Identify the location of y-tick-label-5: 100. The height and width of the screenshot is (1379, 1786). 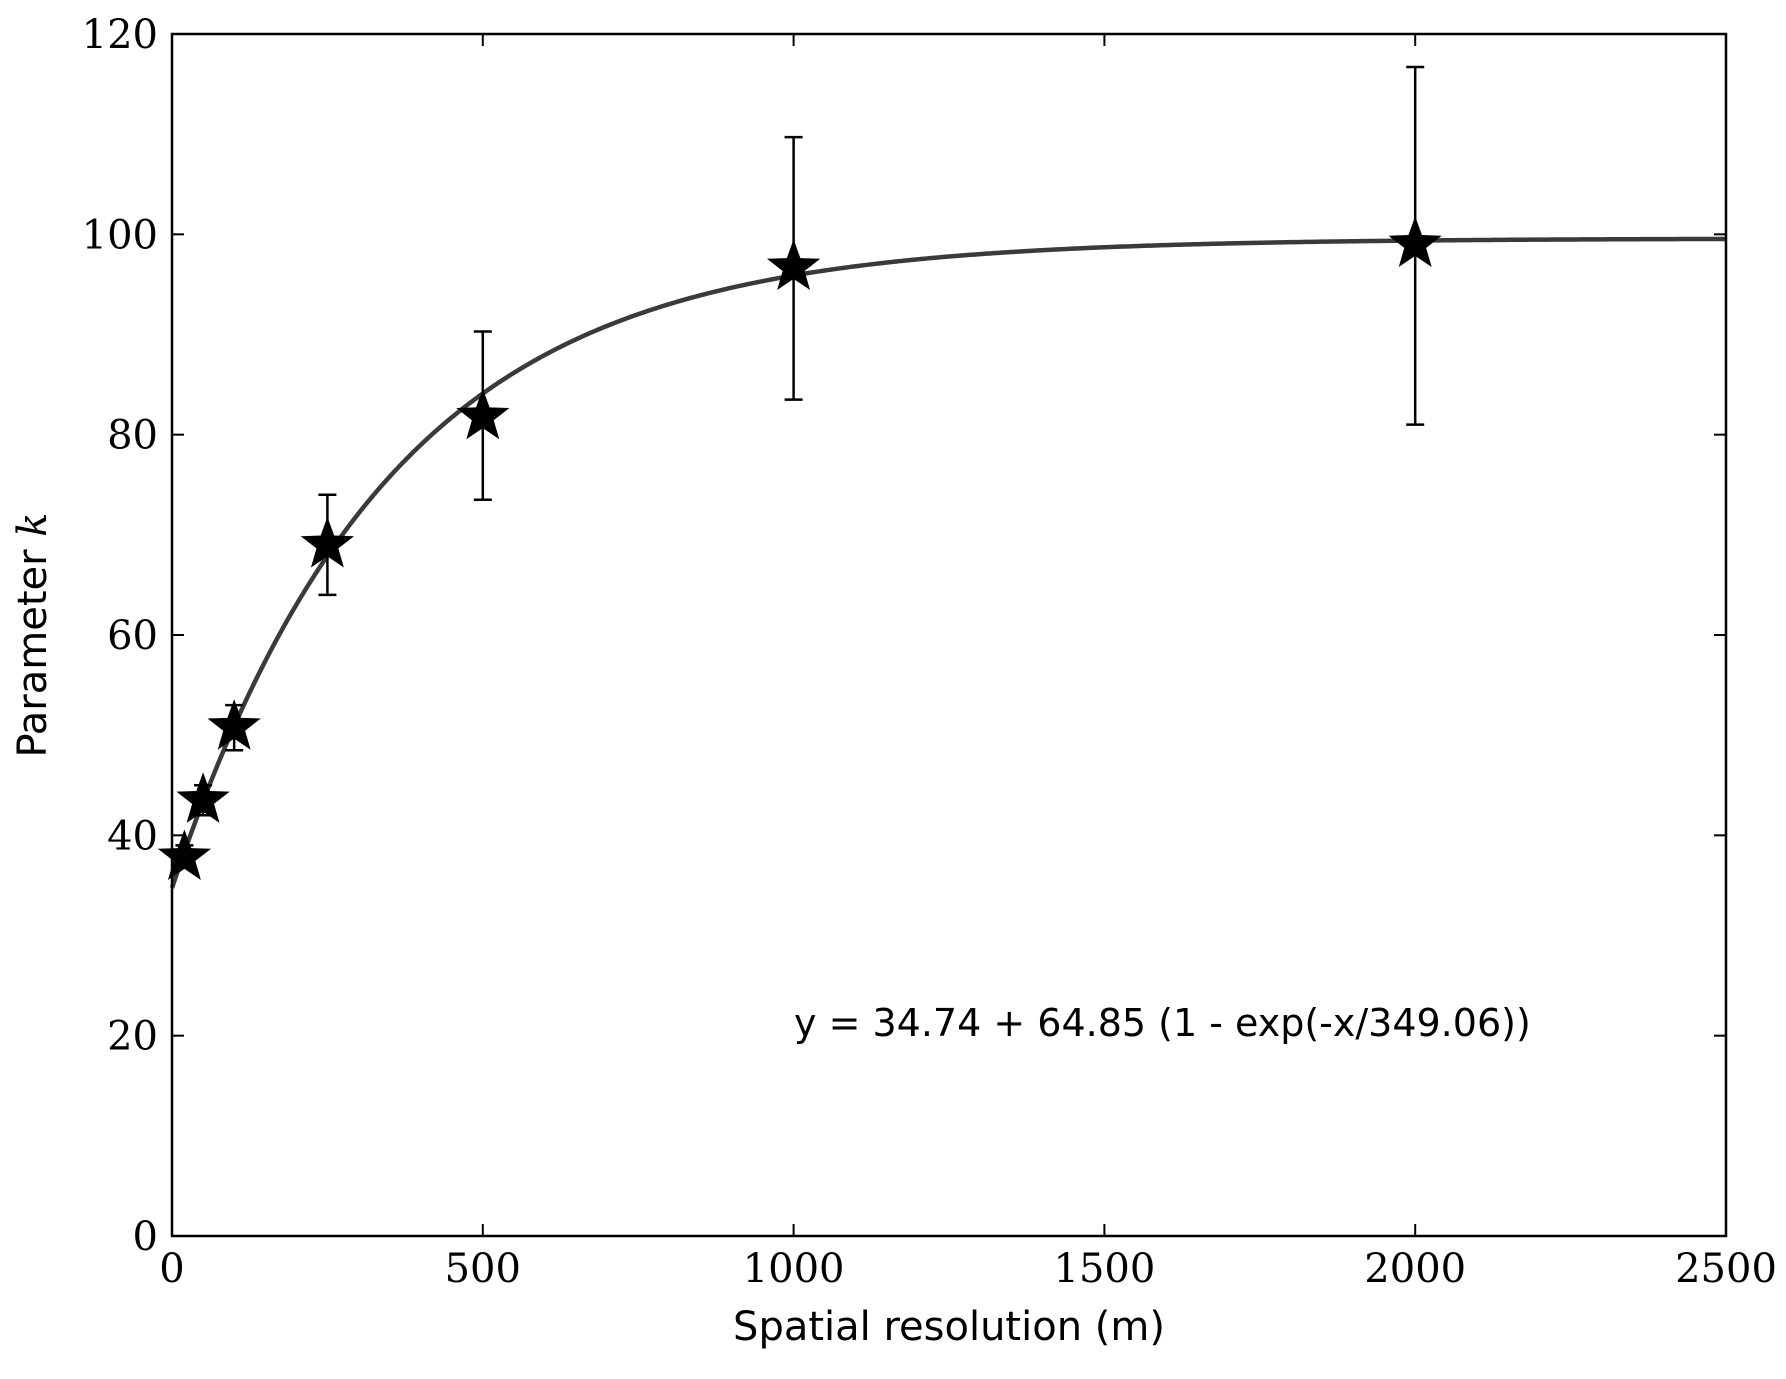
(120, 235).